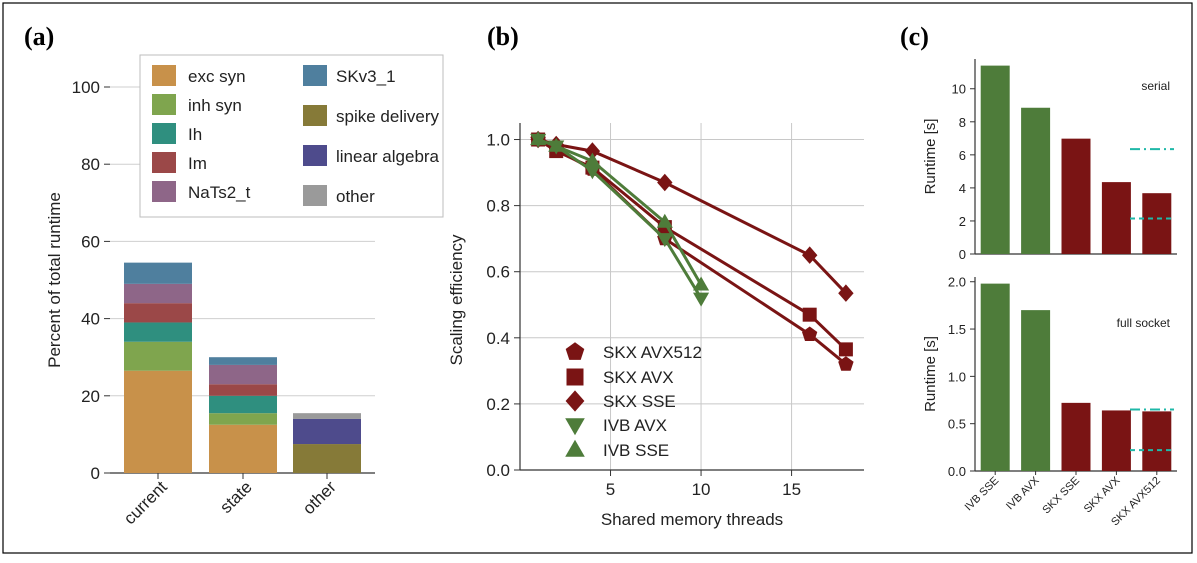 The width and height of the screenshot is (1197, 563). I want to click on y-axis-label: Percent of total runtime, so click(54, 280).